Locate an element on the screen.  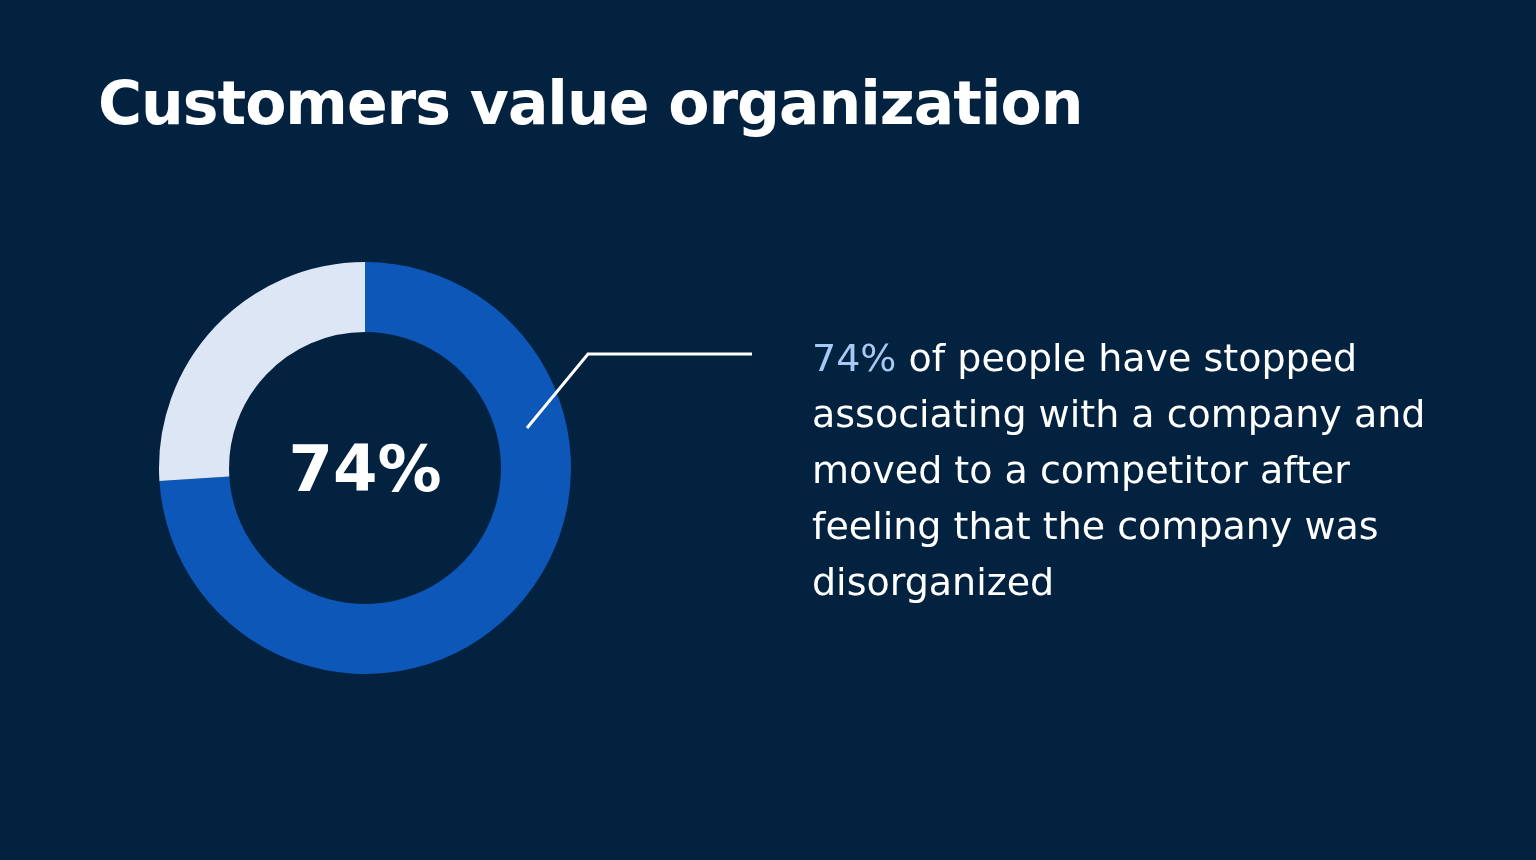
text: 74% of people have stopped associating with a company and moved to a competitor after feeling that the company was disorganized is located at coordinates (1119, 470).